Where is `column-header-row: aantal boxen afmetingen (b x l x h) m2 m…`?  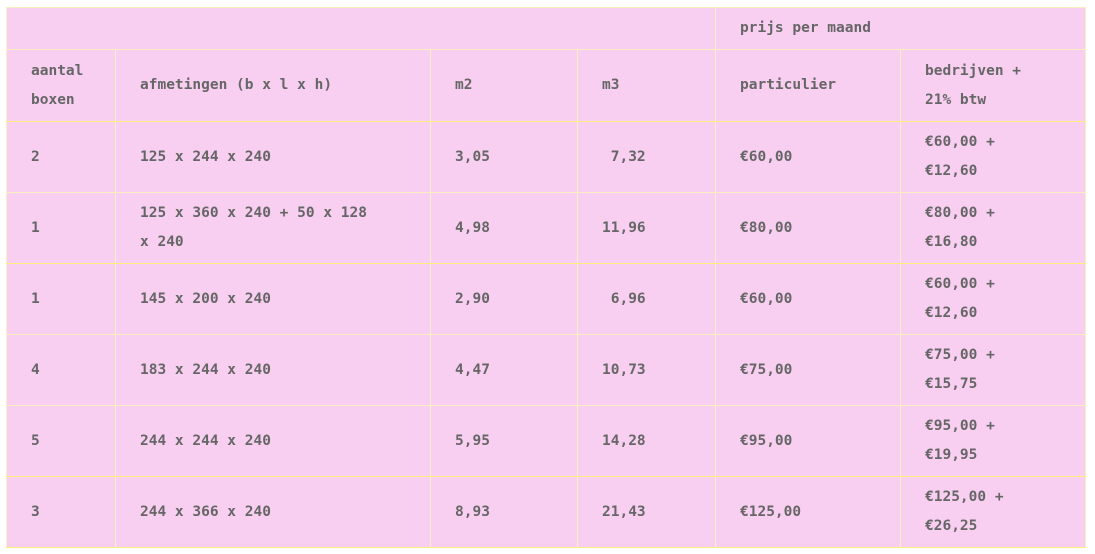 column-header-row: aantal boxen afmetingen (b x l x h) m2 m… is located at coordinates (546, 85).